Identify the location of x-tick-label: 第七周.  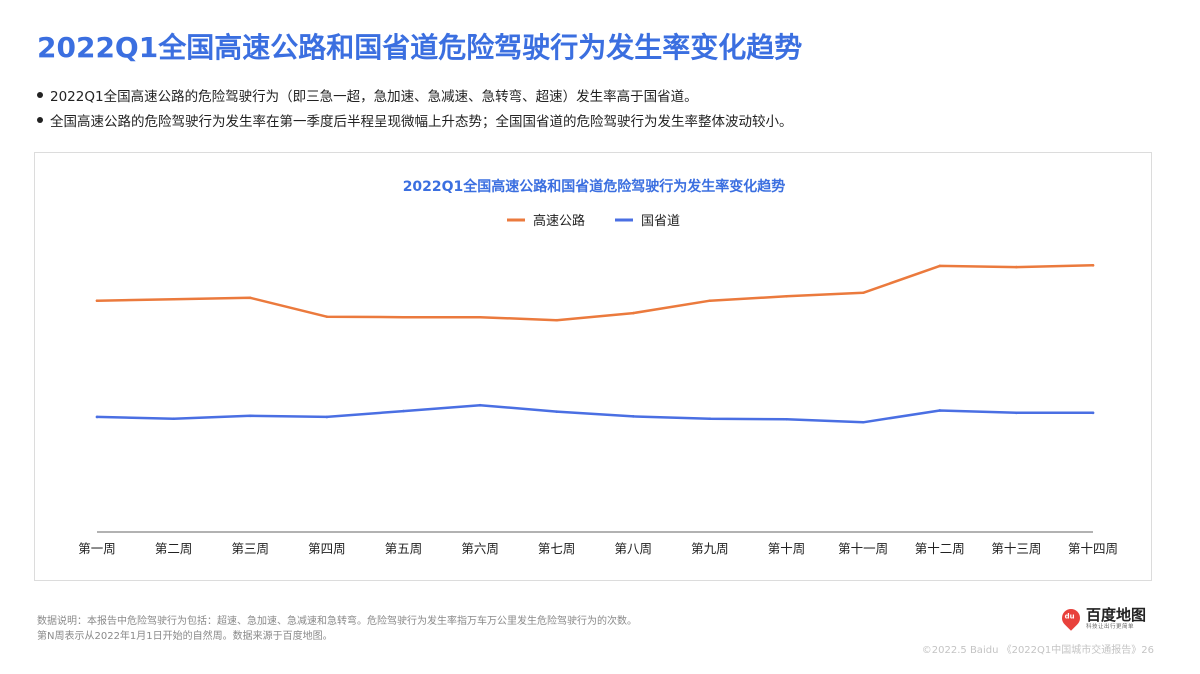
(557, 548).